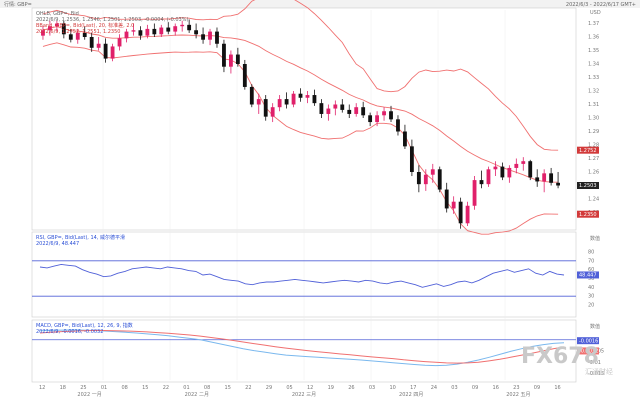 This screenshot has width=640, height=400. I want to click on macd-signal-line, so click(302, 347).